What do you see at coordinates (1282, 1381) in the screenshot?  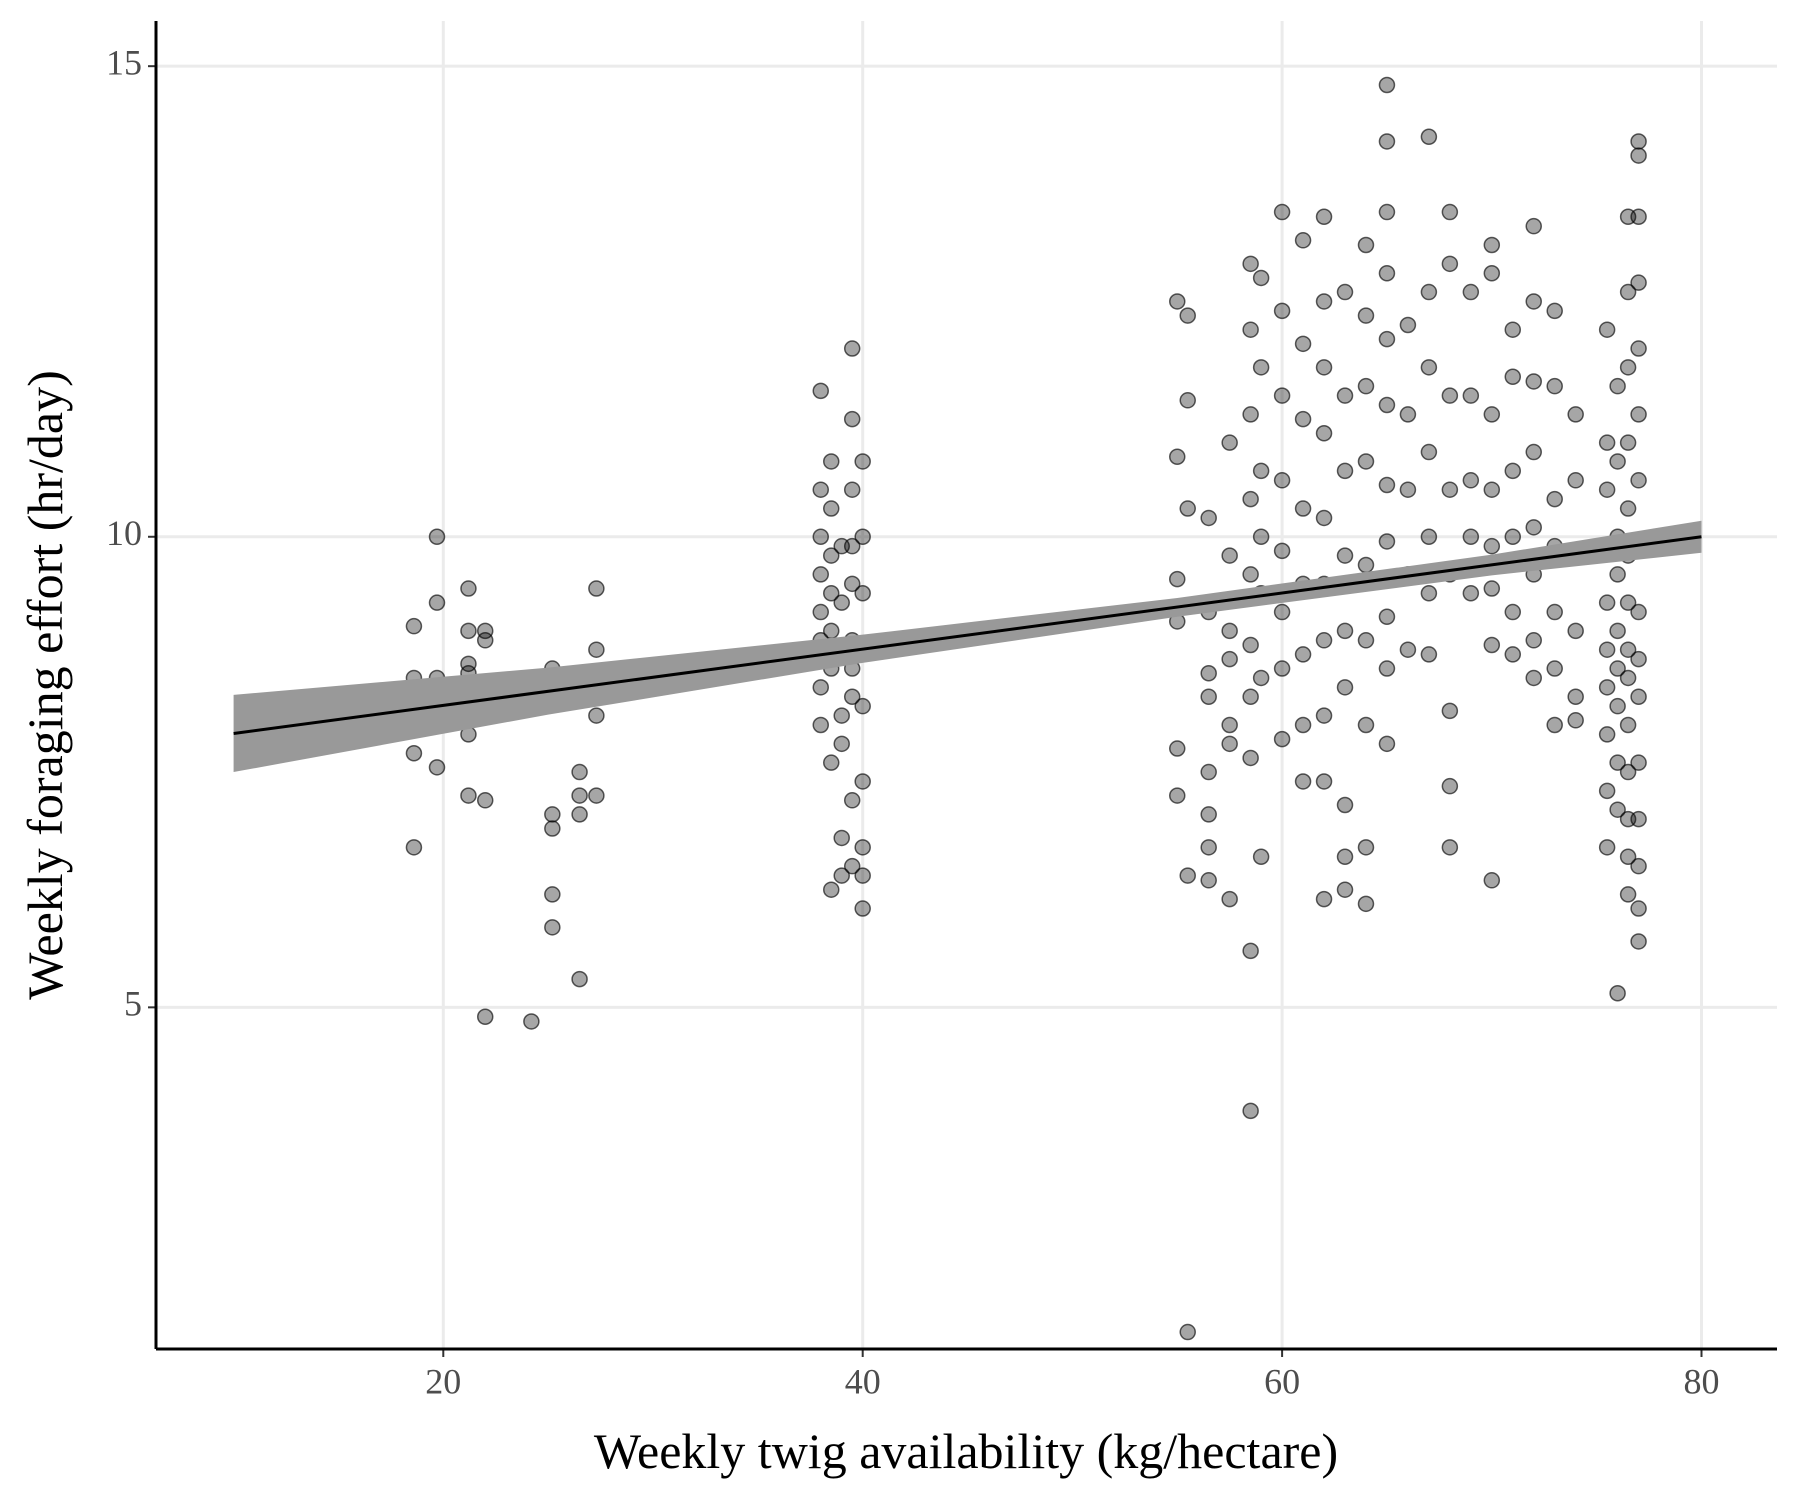 I see `x-tick-label: 60` at bounding box center [1282, 1381].